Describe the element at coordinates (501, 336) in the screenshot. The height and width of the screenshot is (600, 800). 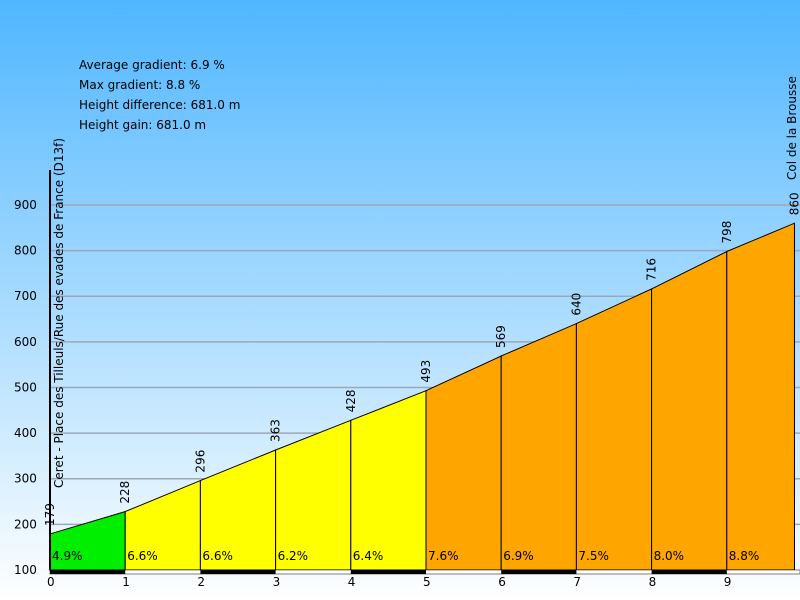
I see `elevation-label: 569` at that location.